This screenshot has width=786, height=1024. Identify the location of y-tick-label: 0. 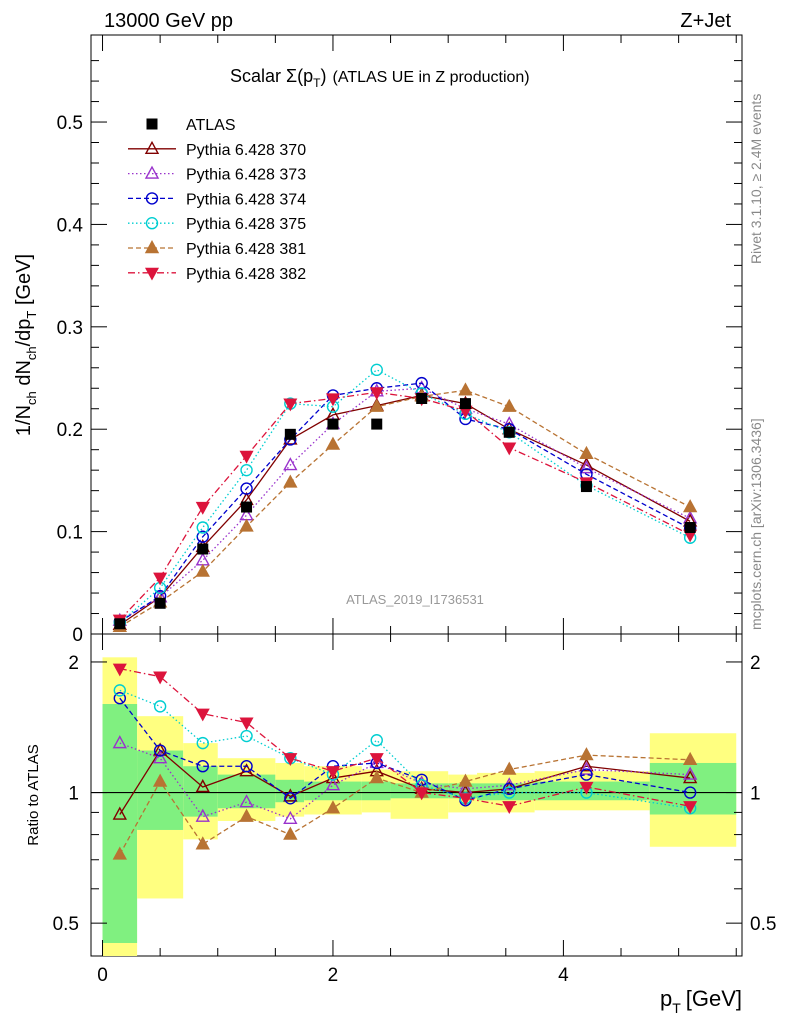
(77, 635).